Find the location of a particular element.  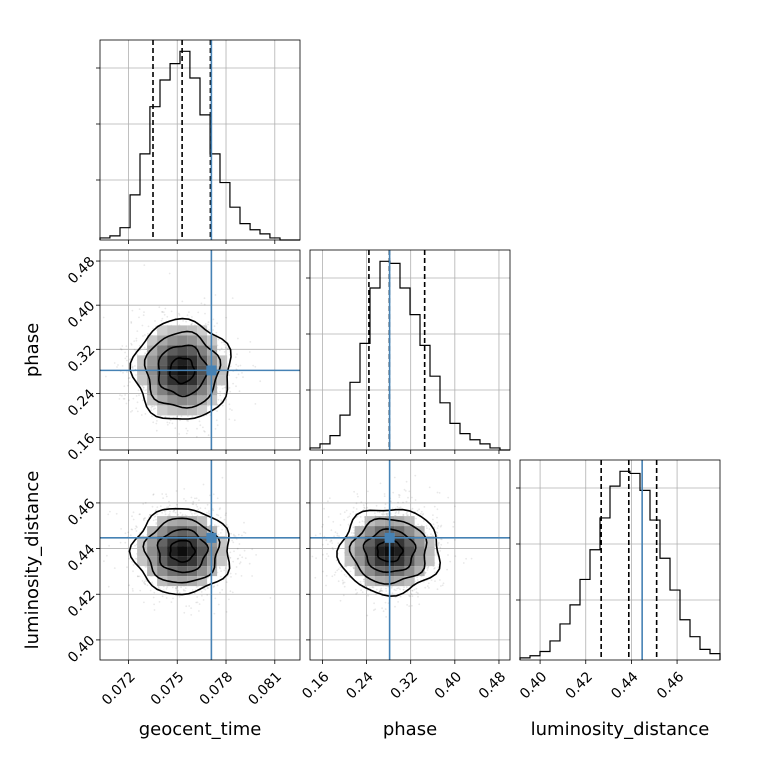

ytick-label: 0.48 is located at coordinates (81, 270).